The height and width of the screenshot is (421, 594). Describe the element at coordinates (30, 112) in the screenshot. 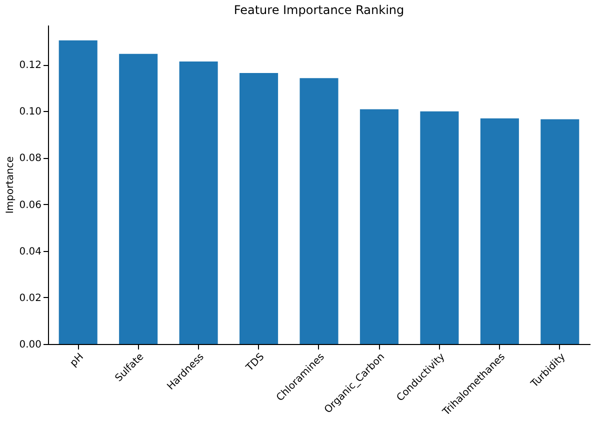

I see `y-tick-label: 0.10` at that location.